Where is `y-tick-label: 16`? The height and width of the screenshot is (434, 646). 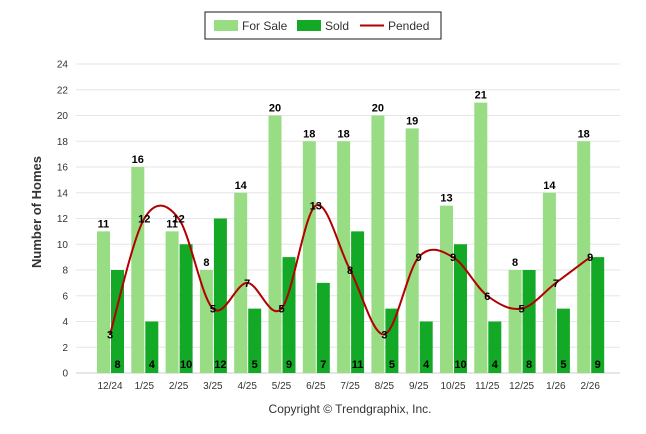
y-tick-label: 16 is located at coordinates (63, 168).